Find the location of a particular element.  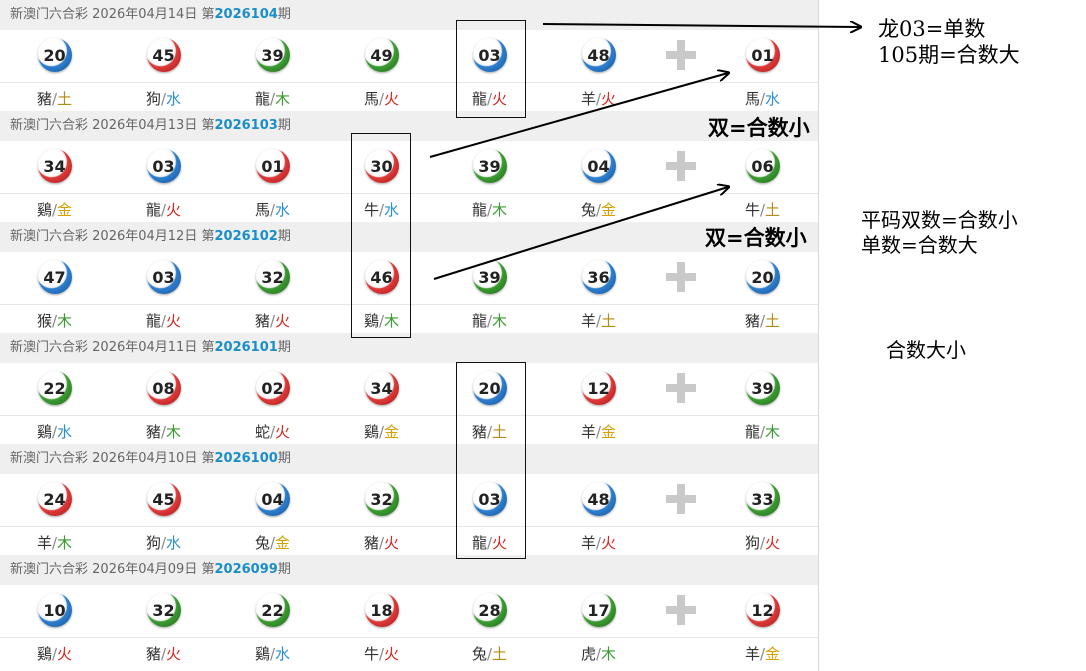

special-ball: 01 is located at coordinates (762, 55).